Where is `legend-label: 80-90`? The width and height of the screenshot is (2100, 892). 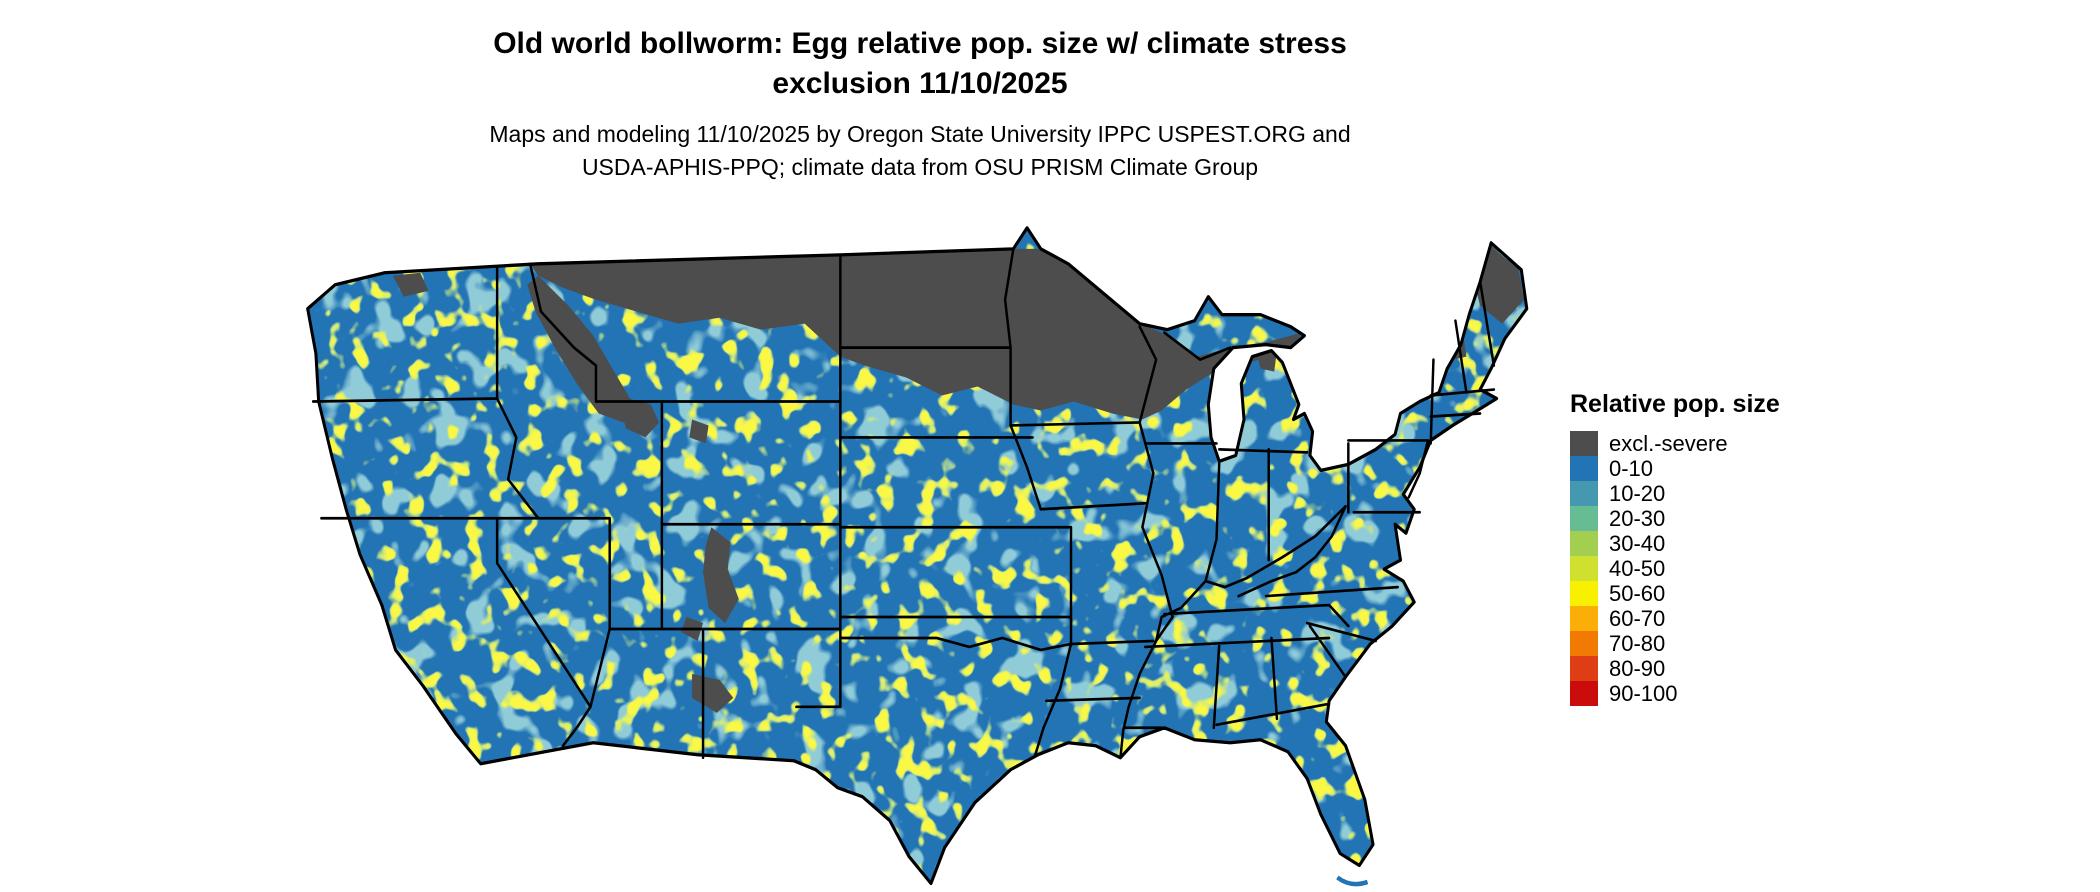
legend-label: 80-90 is located at coordinates (1637, 668).